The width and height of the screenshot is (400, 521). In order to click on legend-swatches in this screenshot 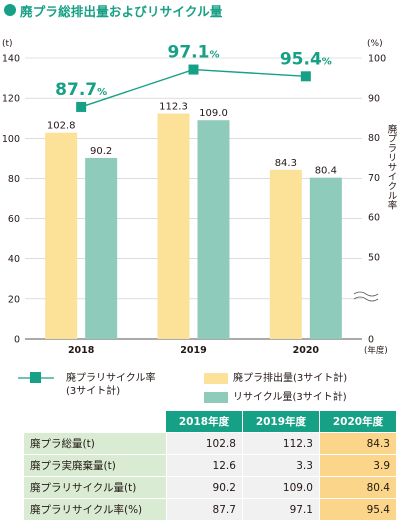, I will do `click(123, 387)`.